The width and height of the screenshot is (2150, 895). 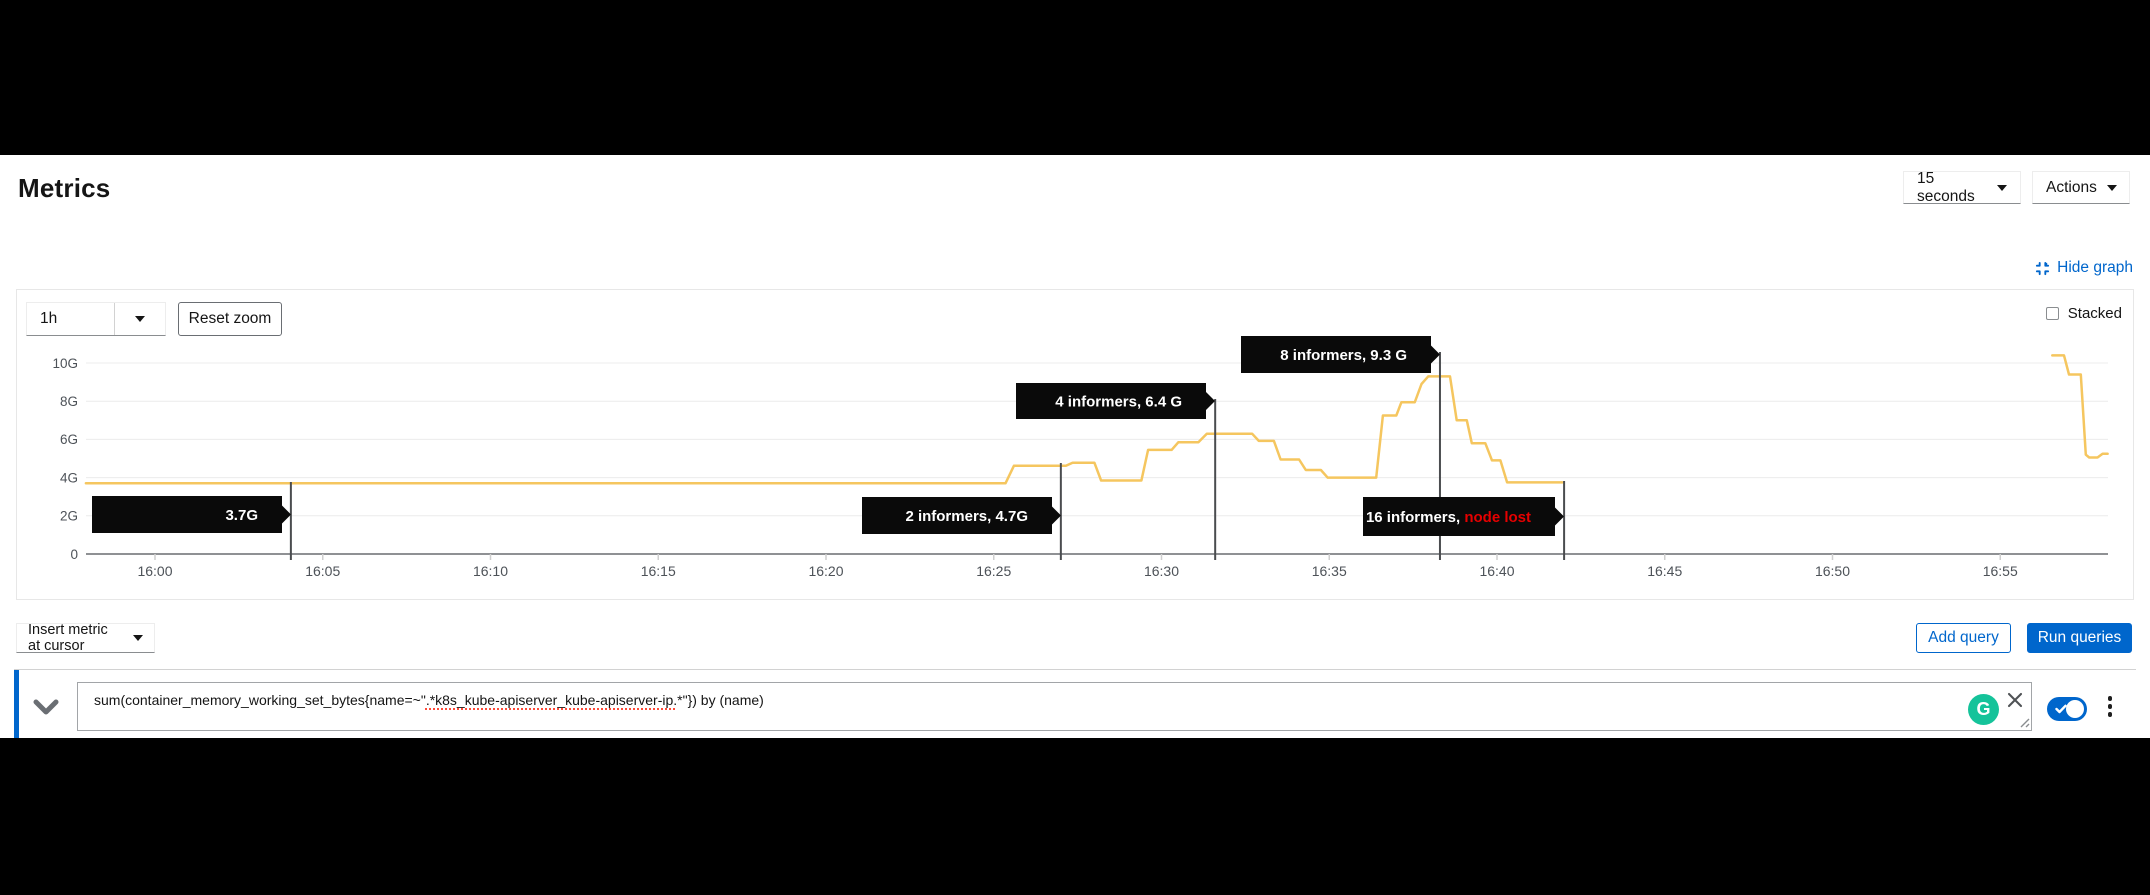 I want to click on collapse-query-button, so click(x=46, y=707).